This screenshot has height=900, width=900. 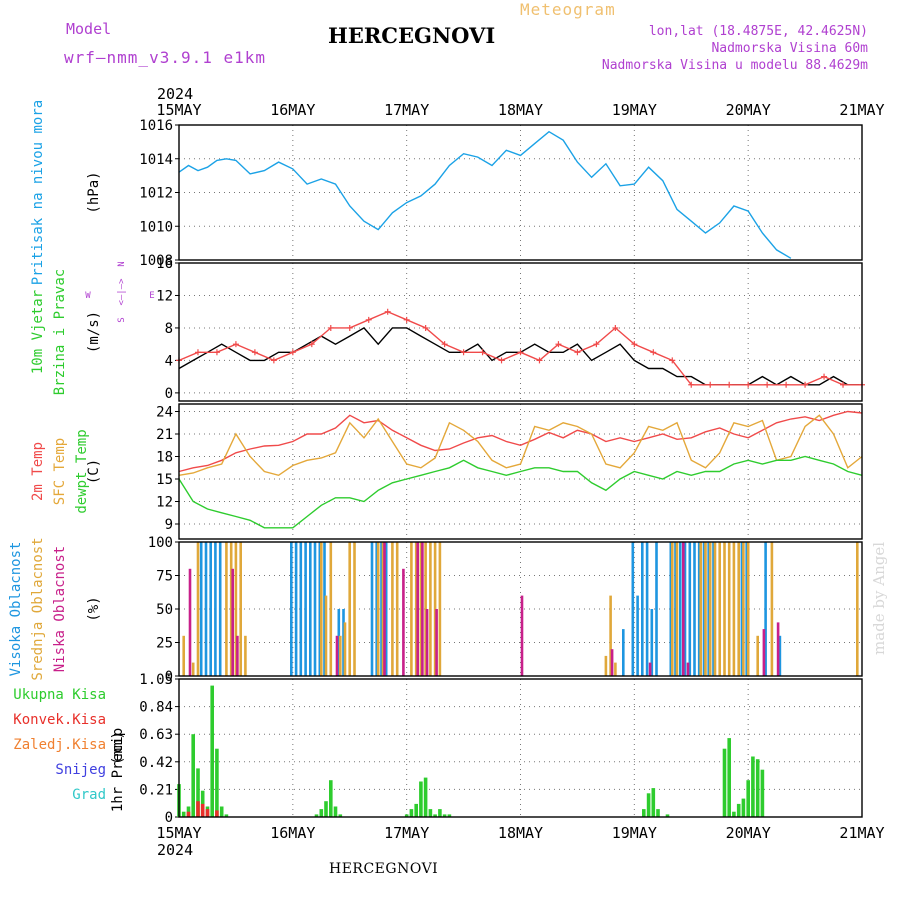 What do you see at coordinates (406, 833) in the screenshot?
I see `x-tick-bottom-label: 17MAY` at bounding box center [406, 833].